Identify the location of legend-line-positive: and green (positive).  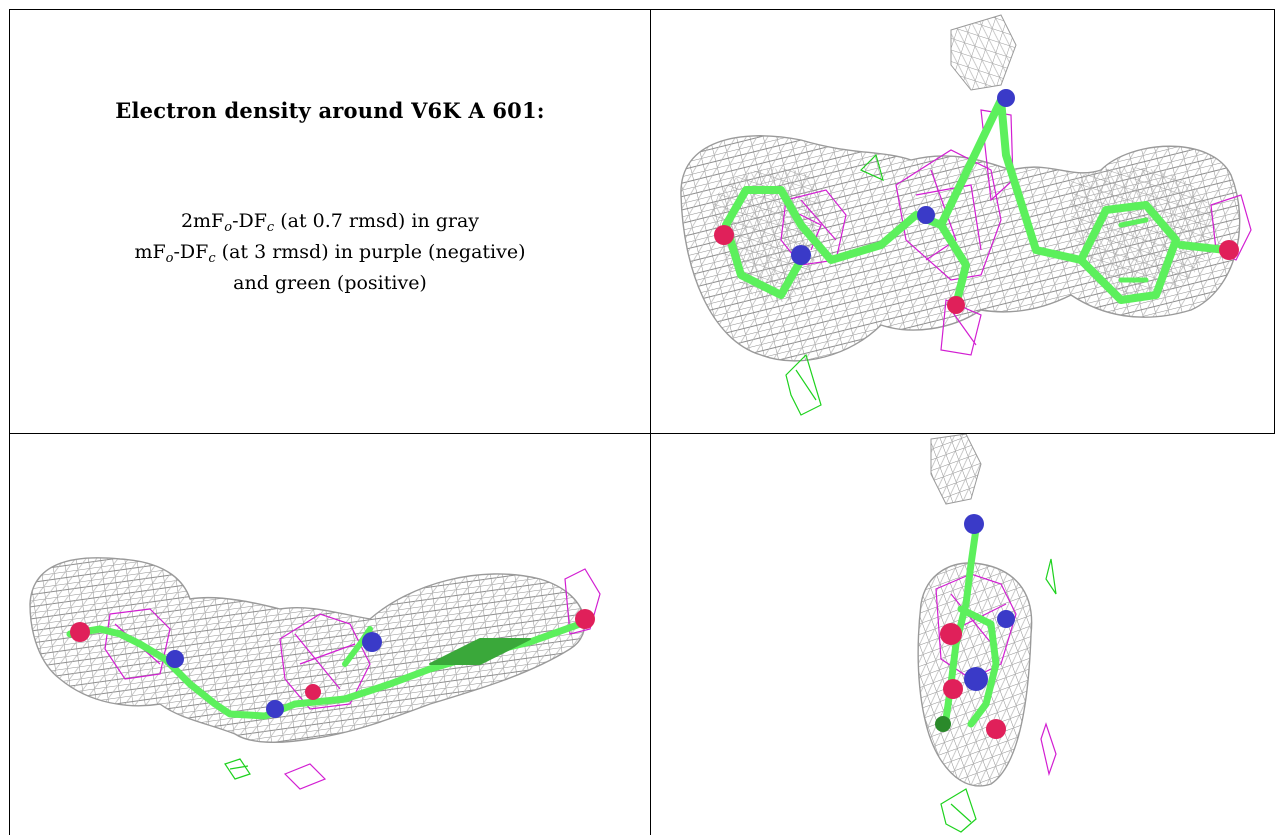
(330, 283).